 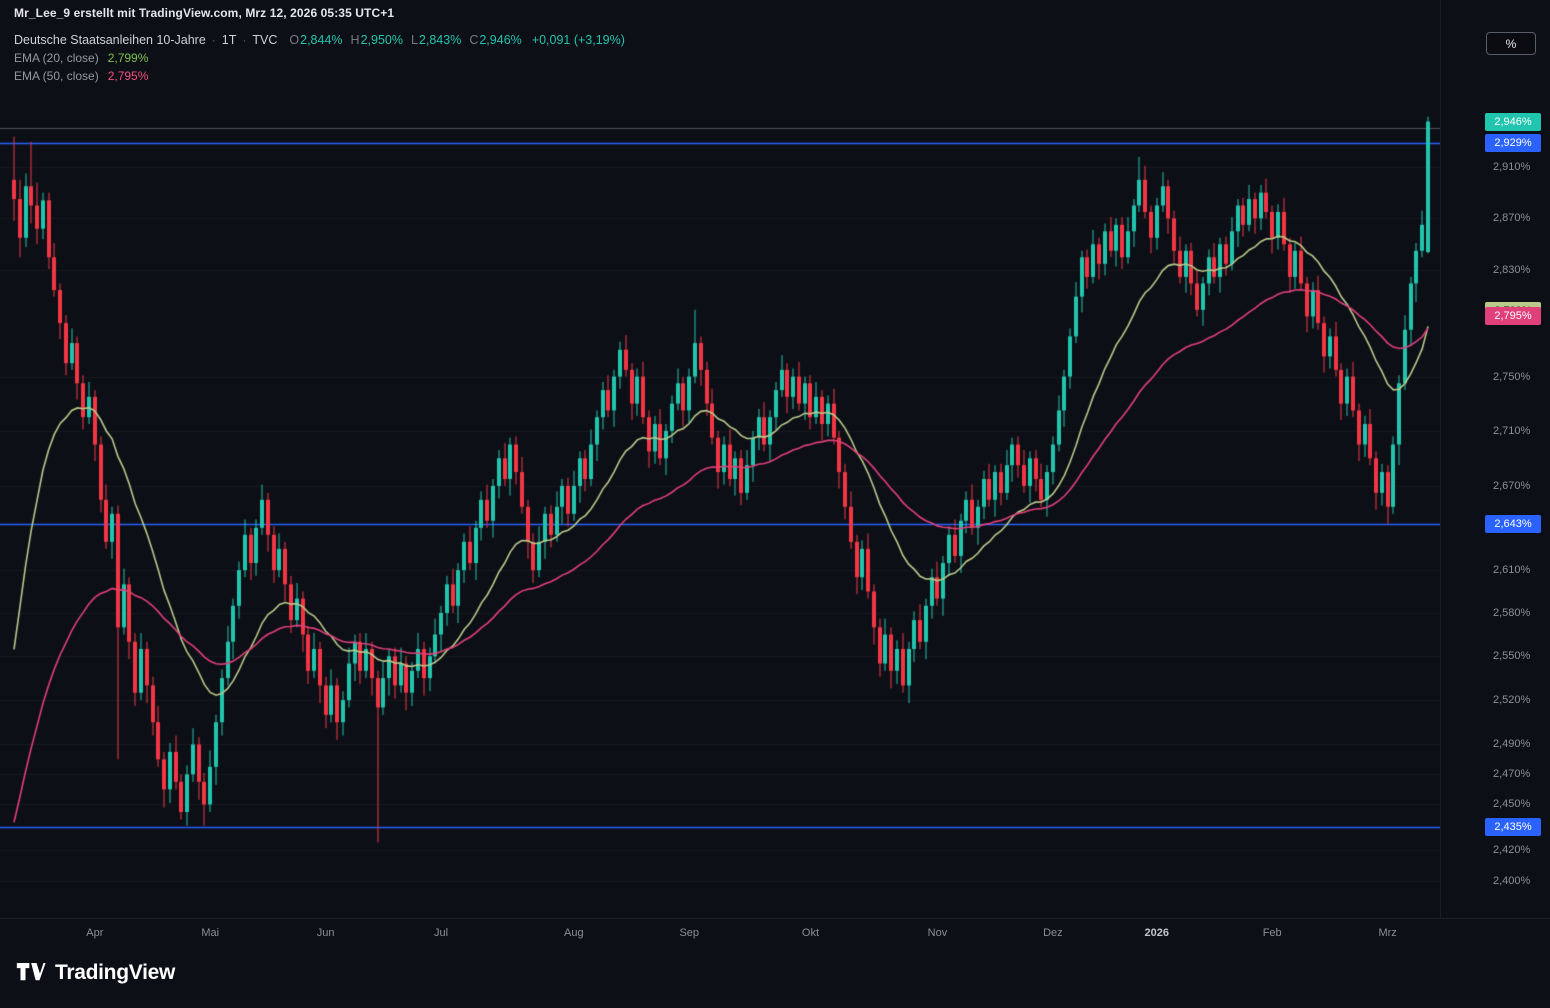 What do you see at coordinates (474, 40) in the screenshot?
I see `ohlc-close-label: C` at bounding box center [474, 40].